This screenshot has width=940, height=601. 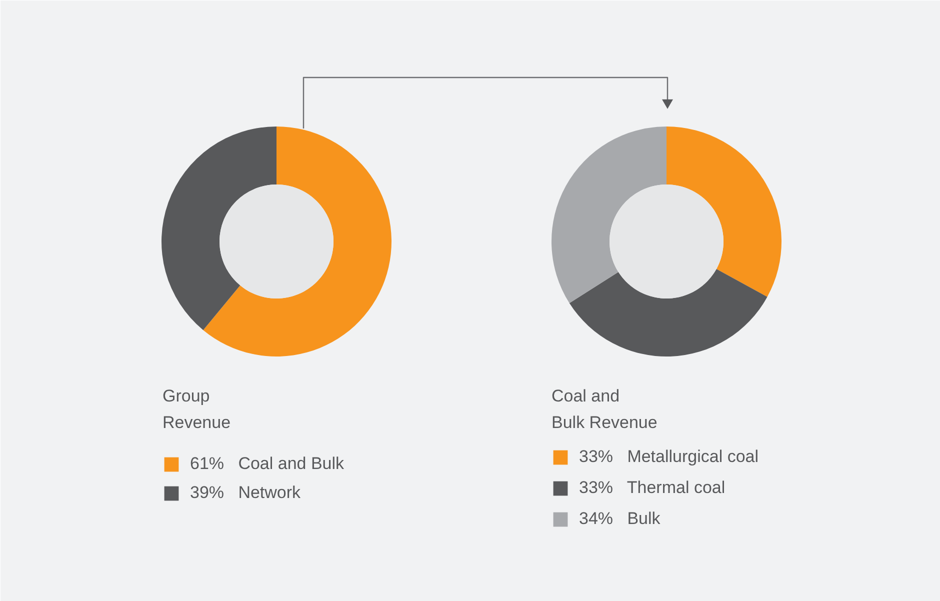 I want to click on text: Group Revenue, so click(x=196, y=409).